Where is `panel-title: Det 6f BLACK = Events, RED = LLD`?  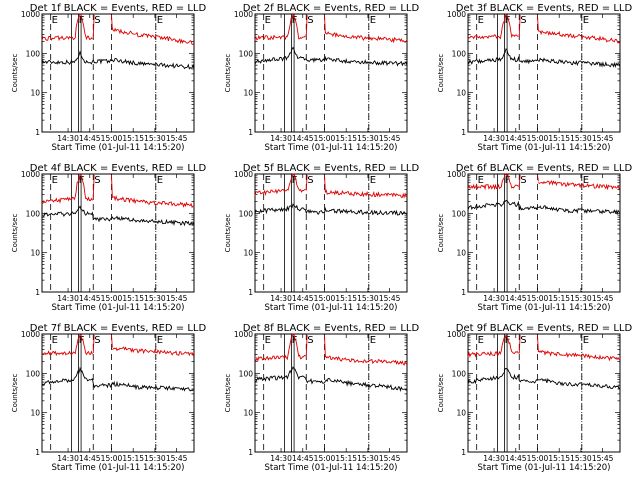 panel-title: Det 6f BLACK = Events, RED = LLD is located at coordinates (544, 168).